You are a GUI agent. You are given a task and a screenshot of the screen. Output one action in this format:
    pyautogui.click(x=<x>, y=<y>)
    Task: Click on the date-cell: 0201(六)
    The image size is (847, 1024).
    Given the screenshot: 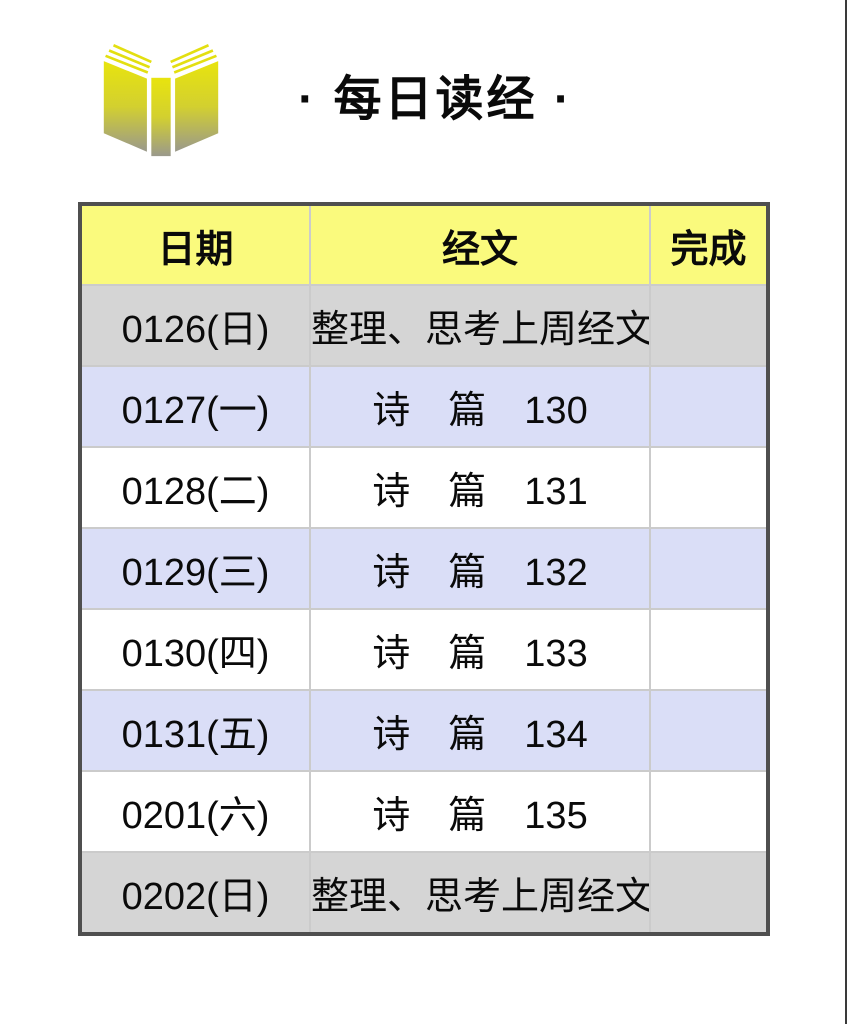 What is the action you would take?
    pyautogui.click(x=195, y=811)
    